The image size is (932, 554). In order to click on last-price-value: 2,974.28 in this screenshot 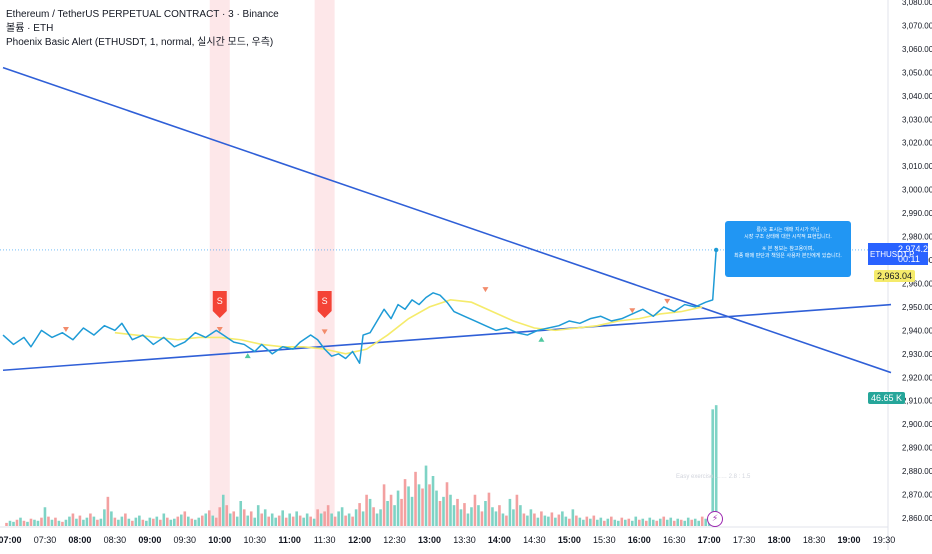, I will do `click(915, 249)`.